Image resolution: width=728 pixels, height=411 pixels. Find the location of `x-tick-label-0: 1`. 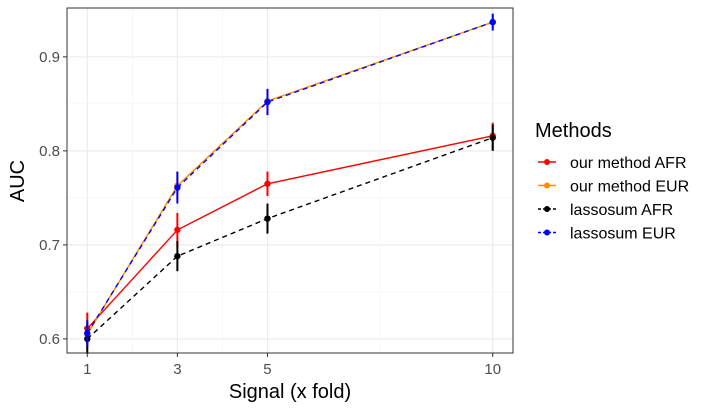

x-tick-label-0: 1 is located at coordinates (87, 369).